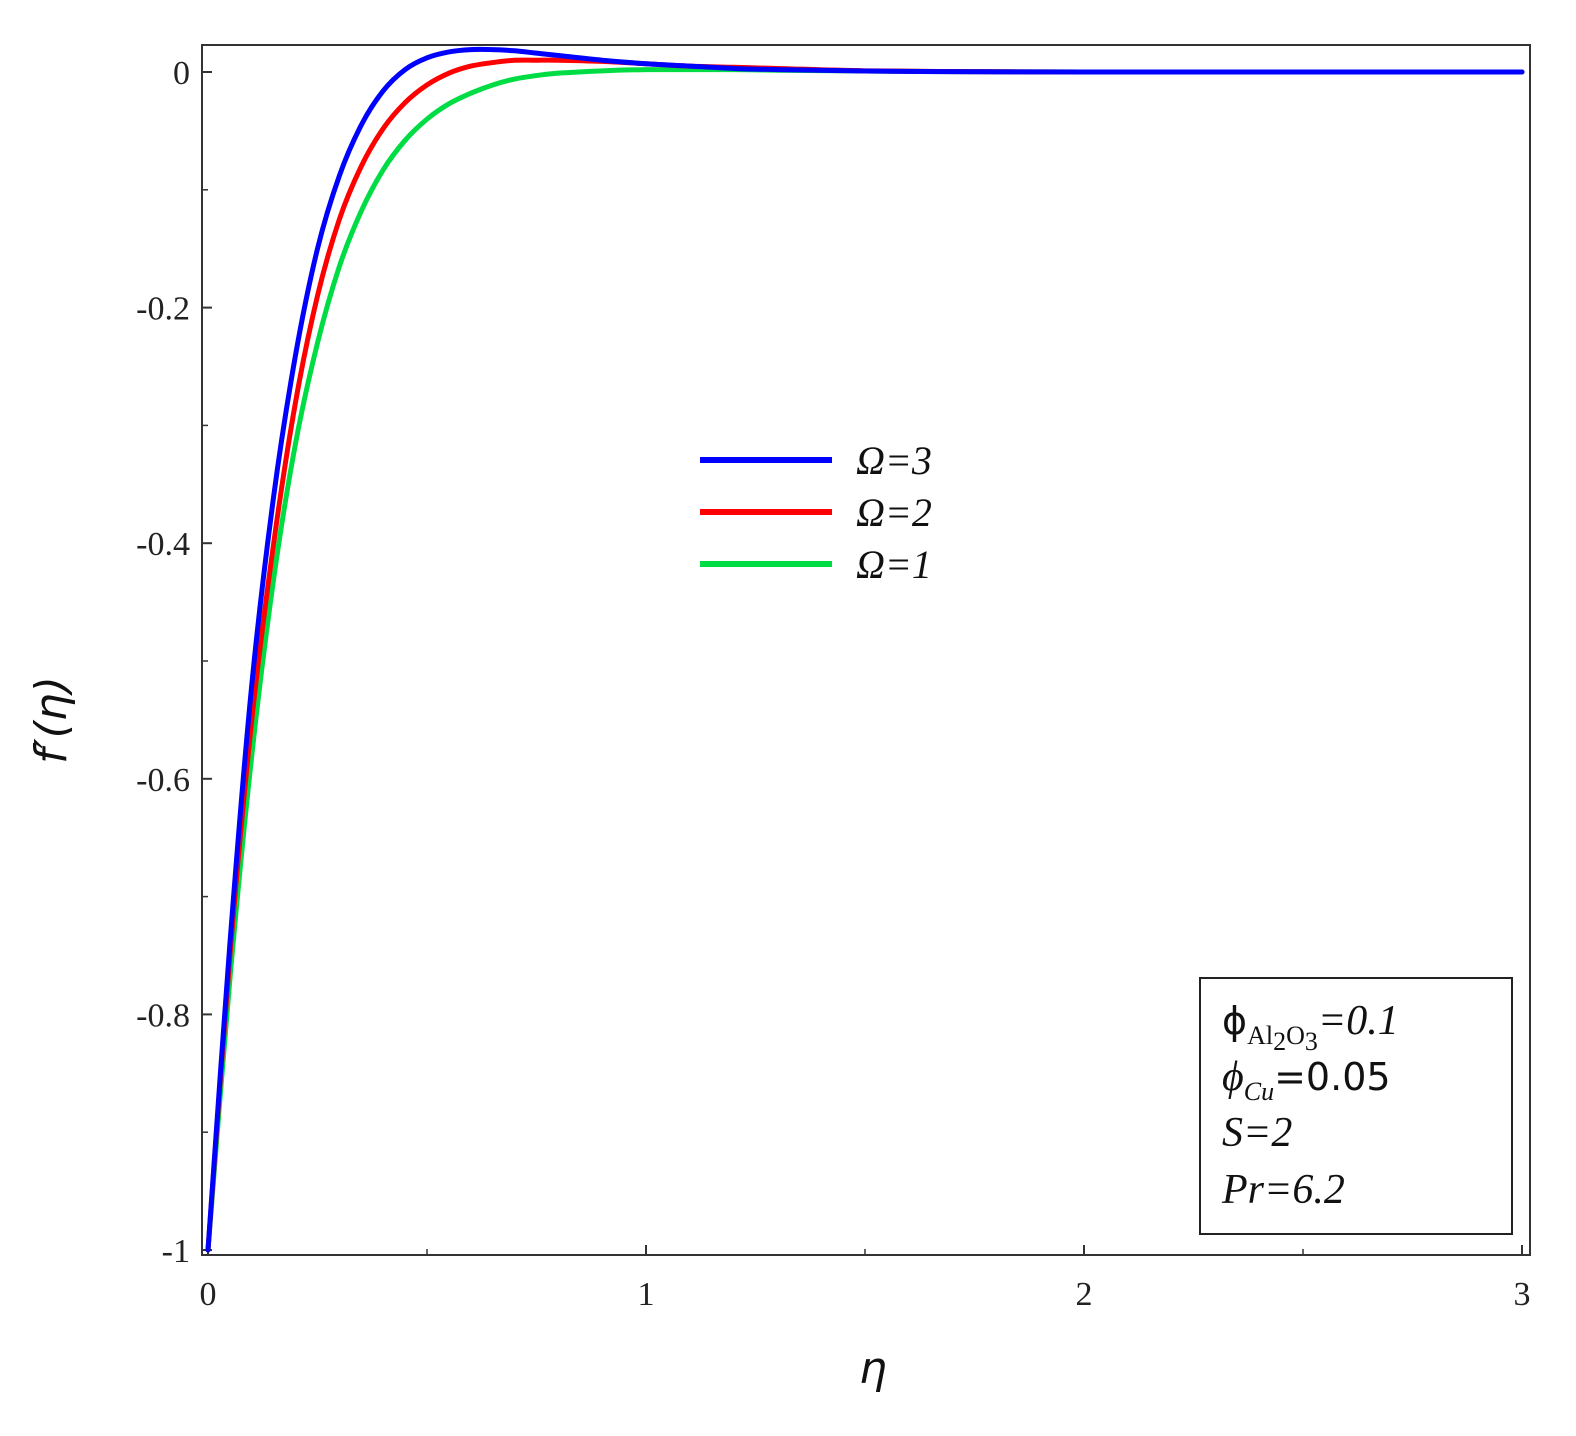  Describe the element at coordinates (1257, 1133) in the screenshot. I see `param-s: S=2` at that location.